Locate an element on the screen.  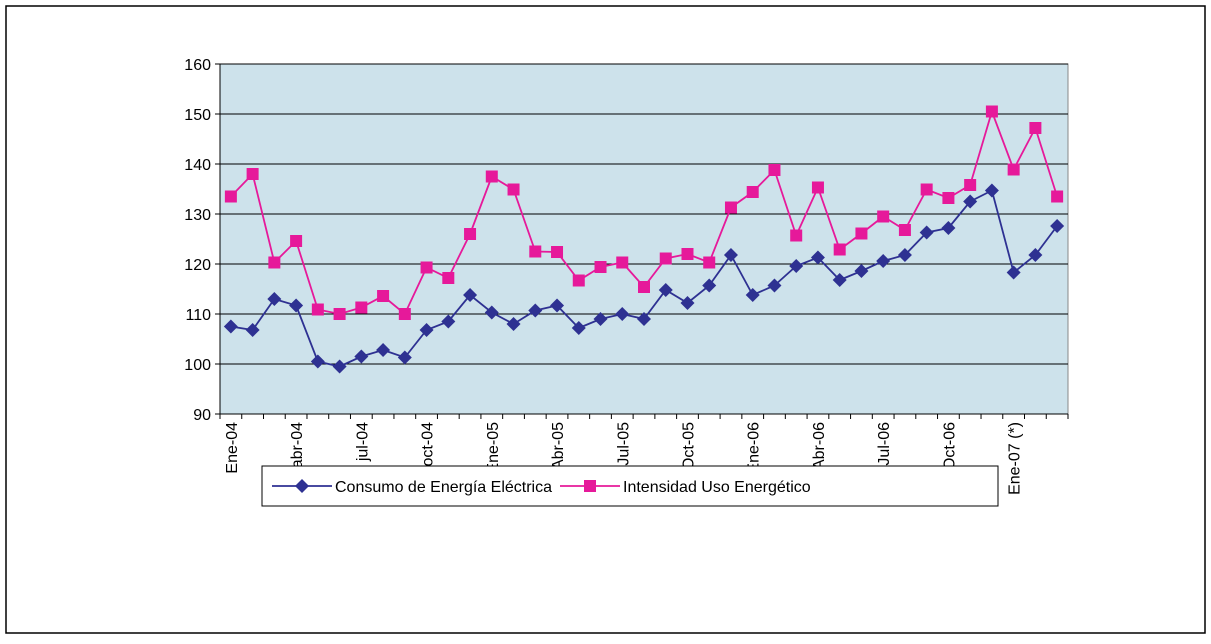
legend is located at coordinates (630, 486).